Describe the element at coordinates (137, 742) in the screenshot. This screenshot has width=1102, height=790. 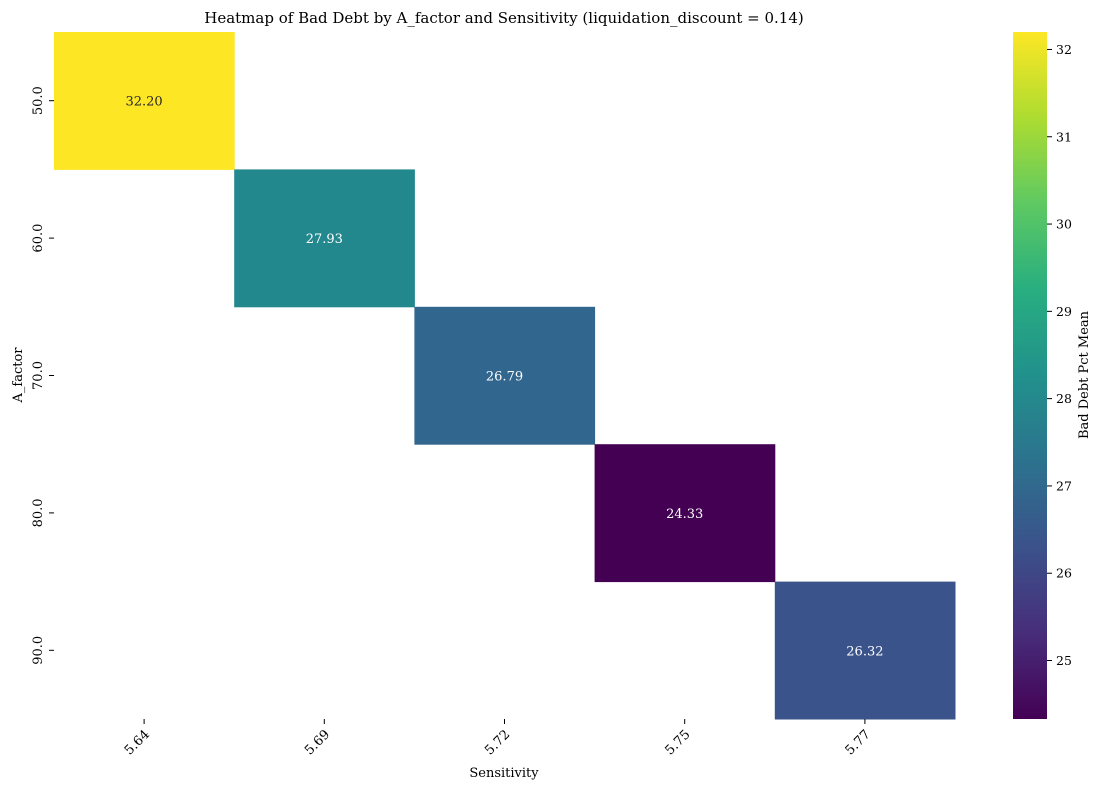
I see `x-tick-label: 5.64` at that location.